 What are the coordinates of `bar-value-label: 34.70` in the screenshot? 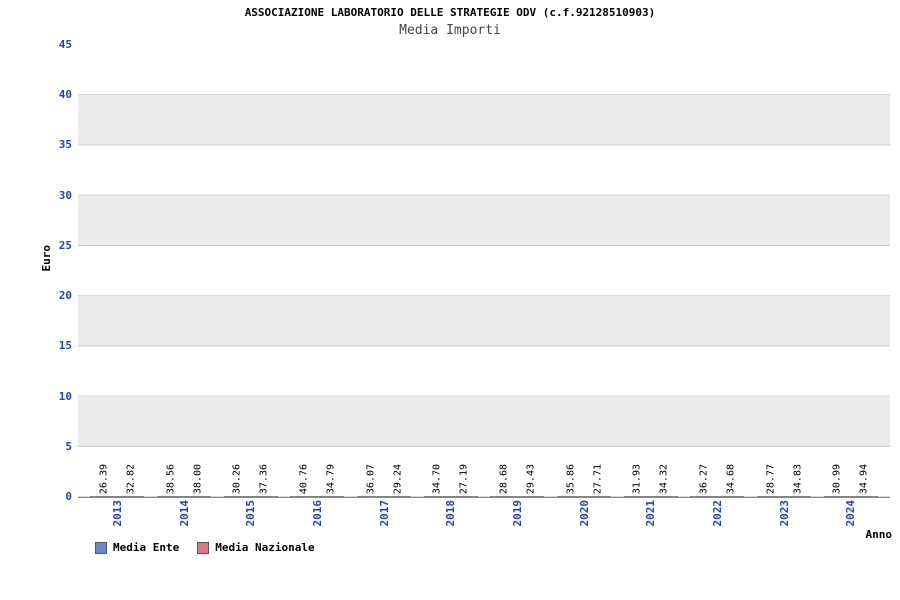 It's located at (437, 478).